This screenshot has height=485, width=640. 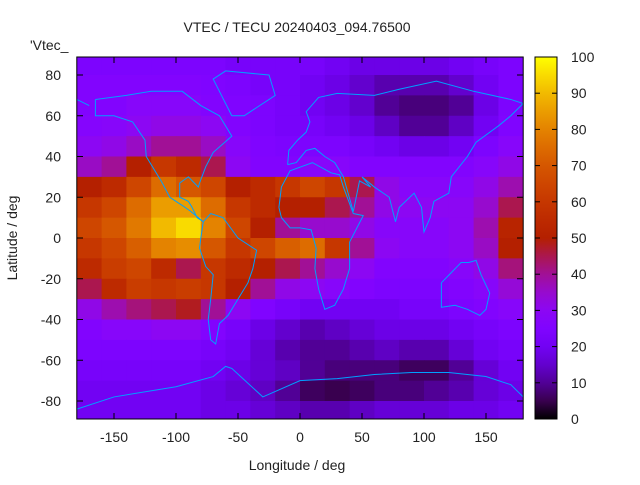 I want to click on colorbar-tick-label: 0, so click(x=575, y=419).